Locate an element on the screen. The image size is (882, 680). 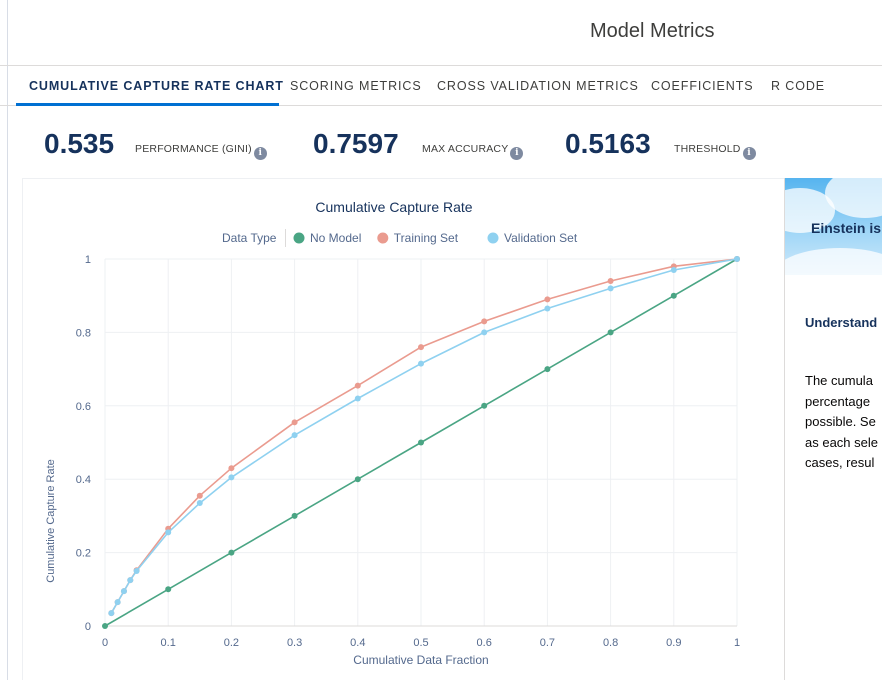
side-panel-text-line: percentage is located at coordinates (838, 401).